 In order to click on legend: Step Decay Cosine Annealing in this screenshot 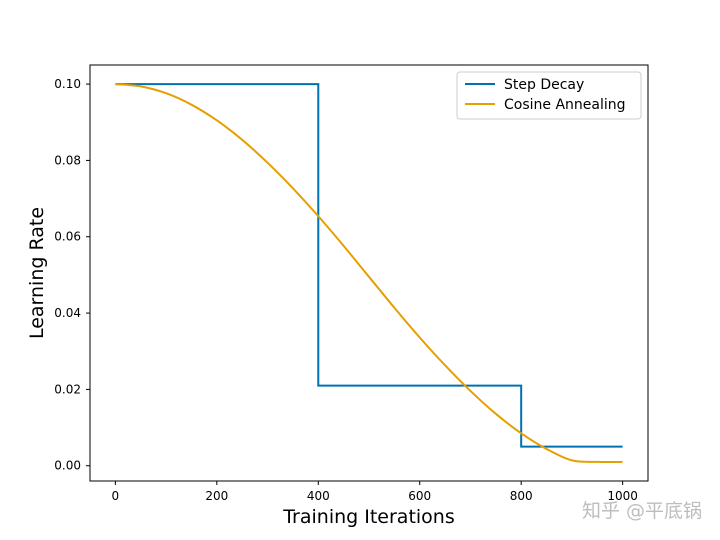, I will do `click(549, 95)`.